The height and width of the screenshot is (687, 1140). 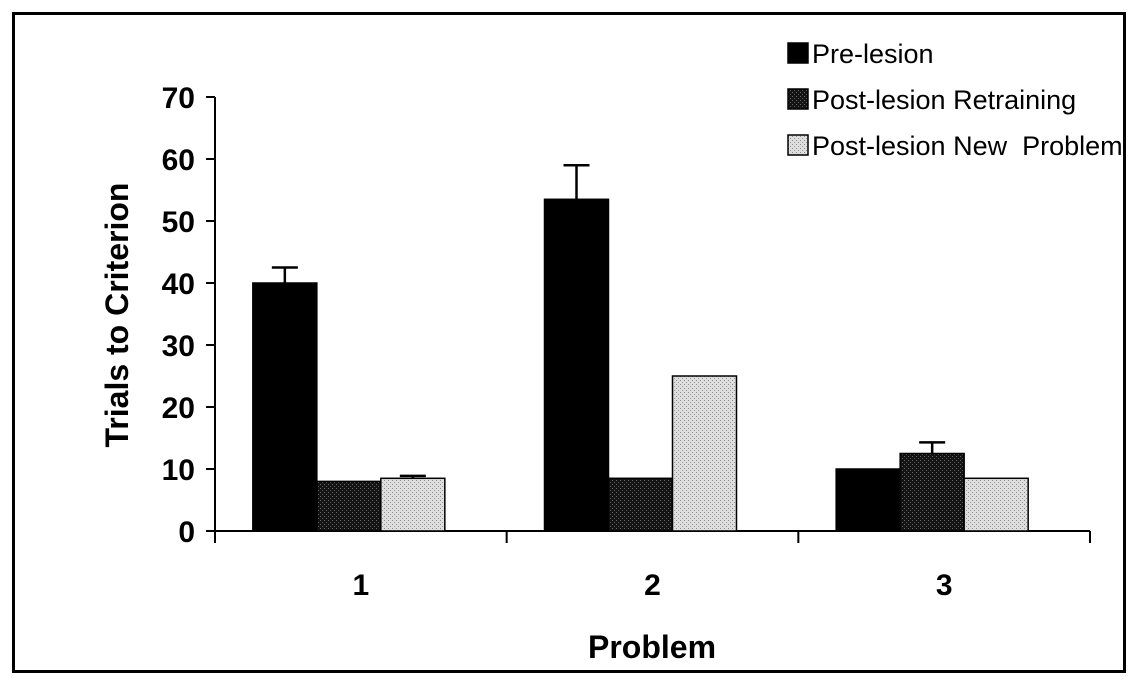 I want to click on y-tick-label: 20, so click(x=178, y=408).